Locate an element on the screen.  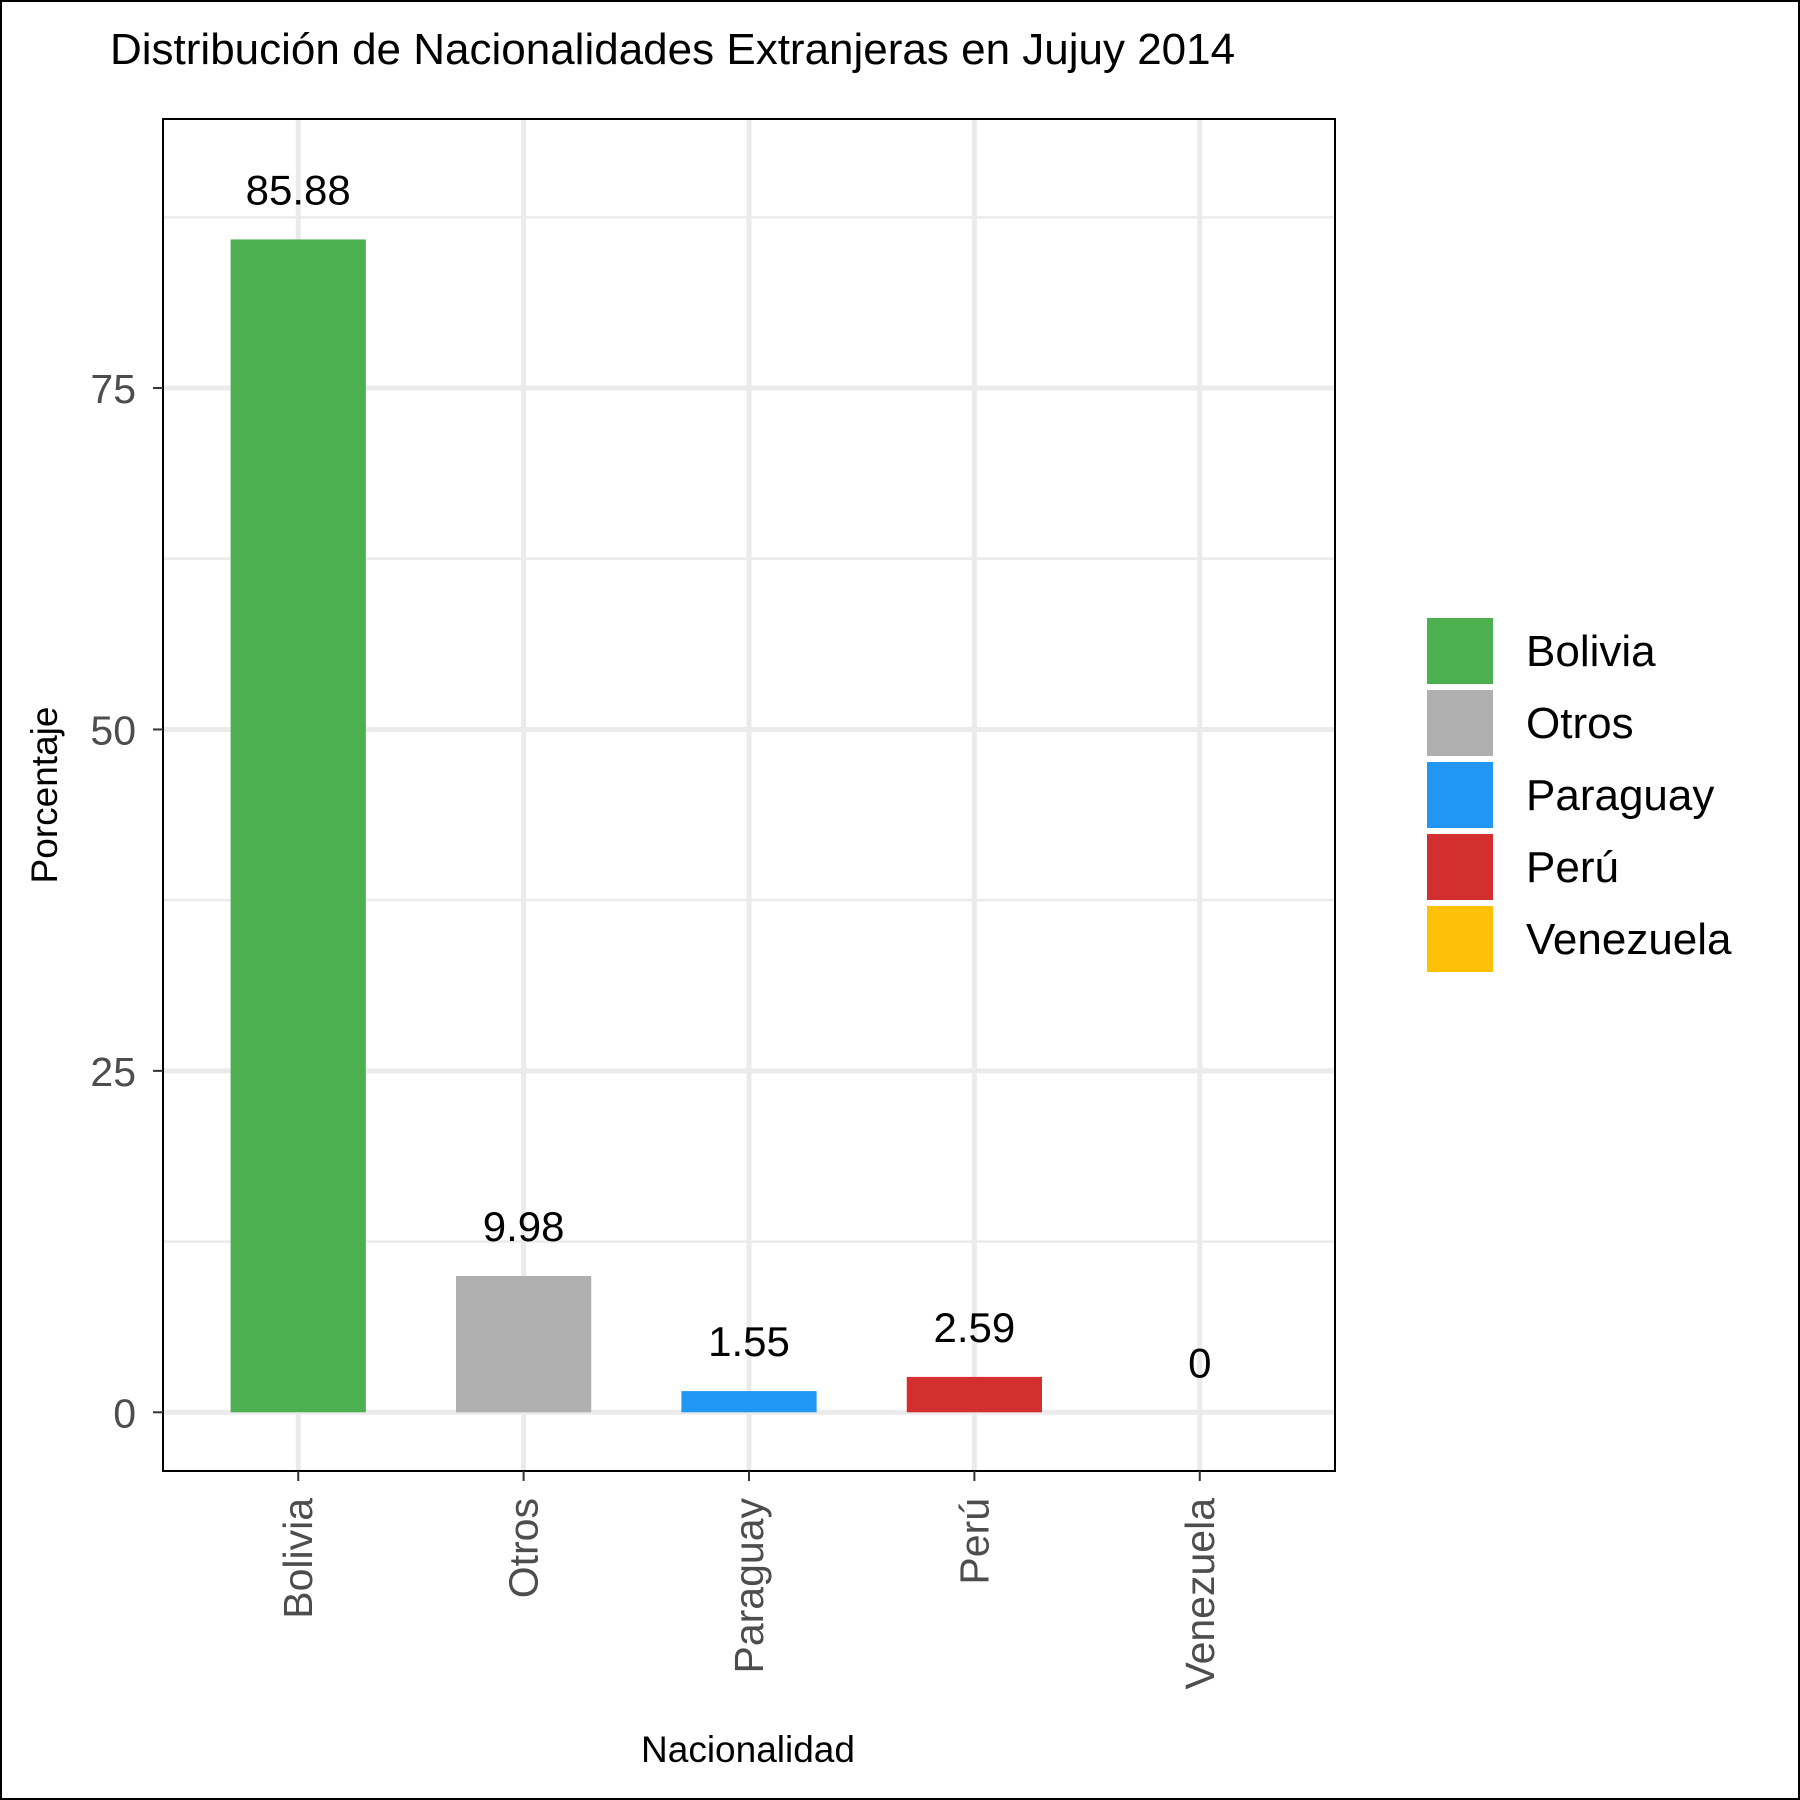
legend: Bolivia Otros Paraguay Perú Venezuela is located at coordinates (1579, 795).